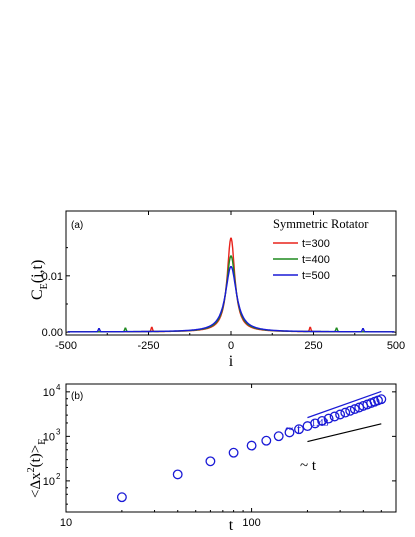 Image resolution: width=415 pixels, height=537 pixels. What do you see at coordinates (344, 404) in the screenshot?
I see `fit-line-power-law` at bounding box center [344, 404].